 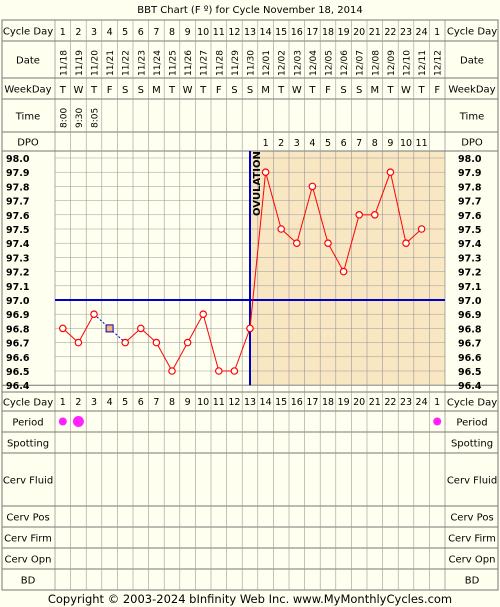 I want to click on period-markers, so click(x=250, y=421).